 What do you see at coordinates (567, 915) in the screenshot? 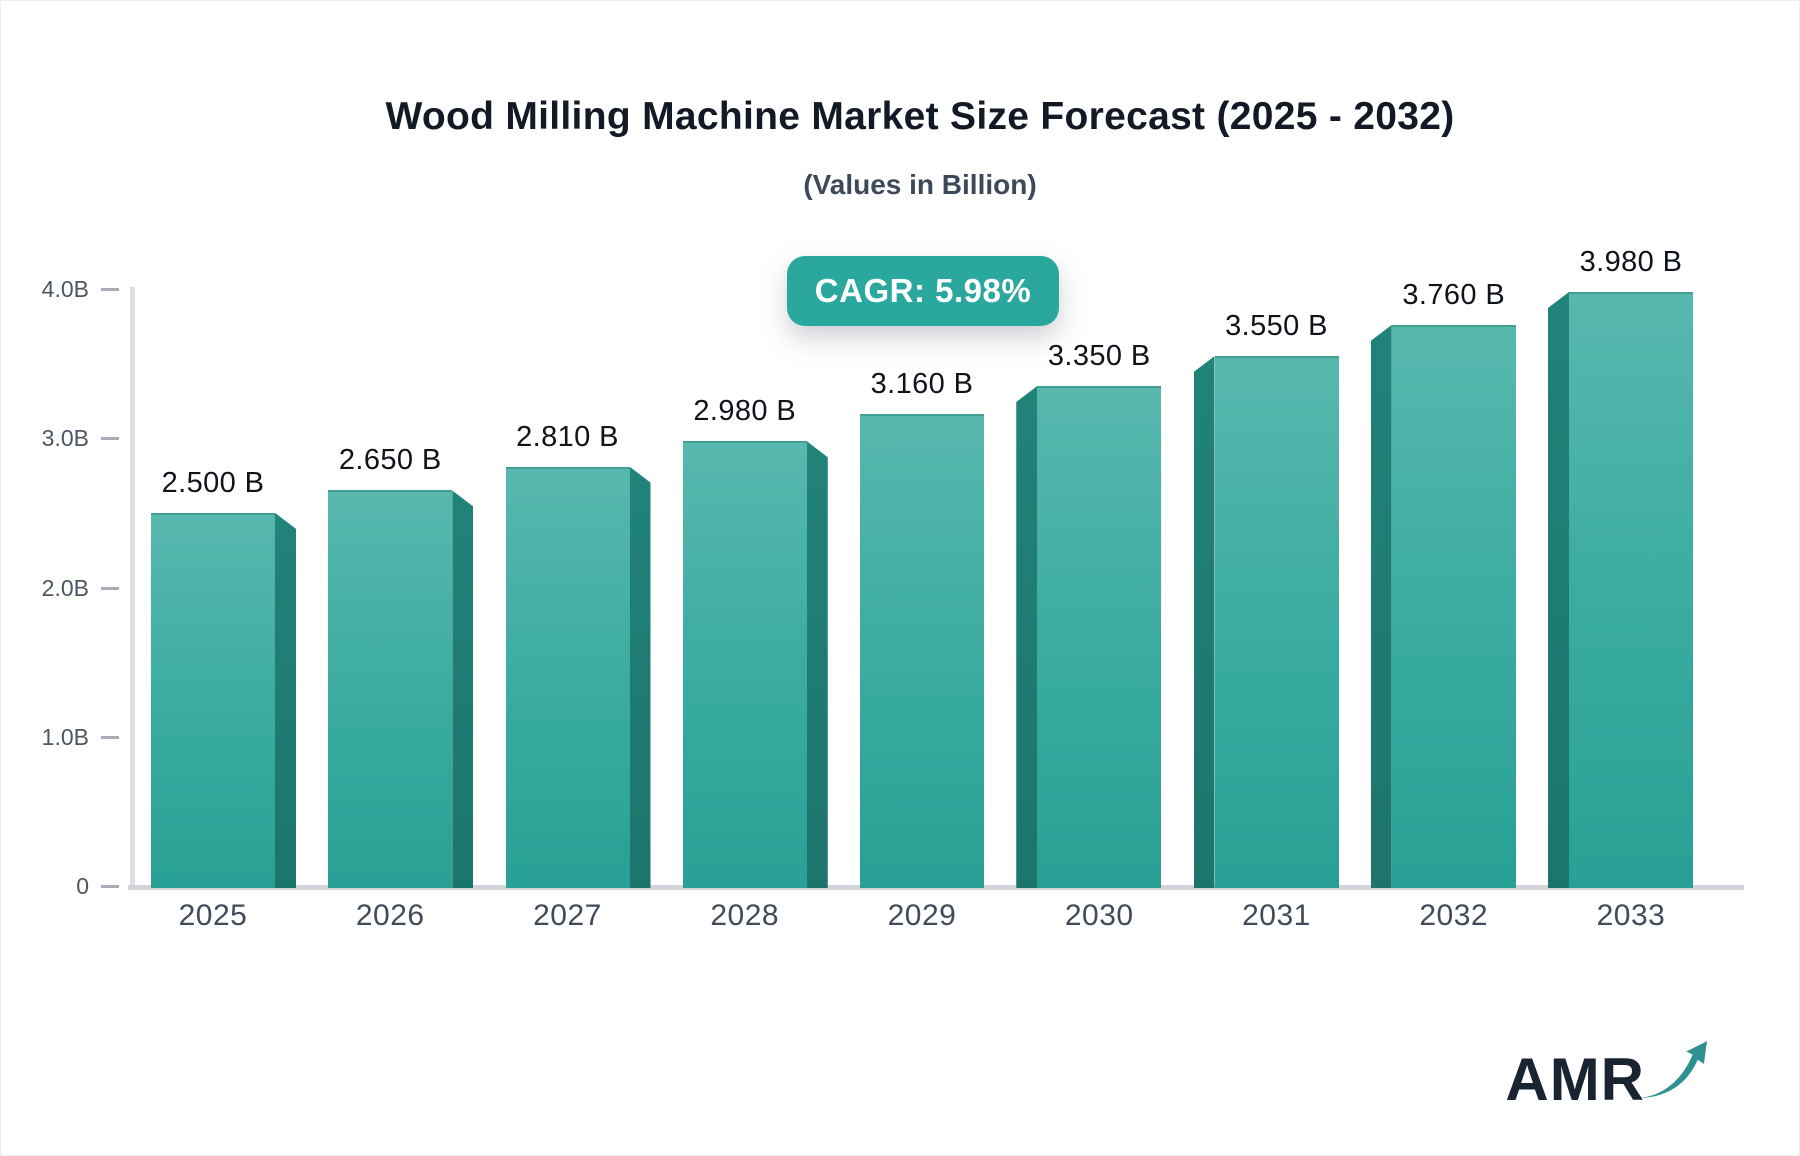
I see `x-axis-label-2027: 2027` at bounding box center [567, 915].